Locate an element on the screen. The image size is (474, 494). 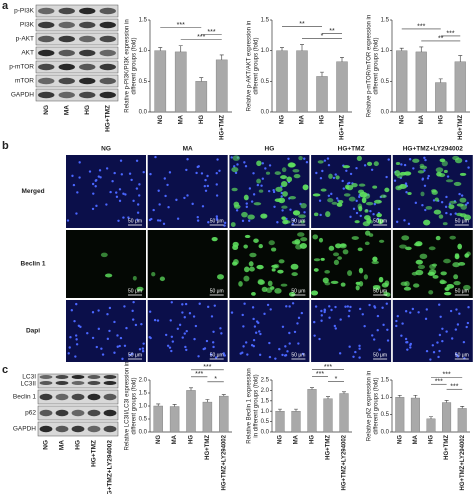
x-tick-label: NG is located at coordinates (159, 439).